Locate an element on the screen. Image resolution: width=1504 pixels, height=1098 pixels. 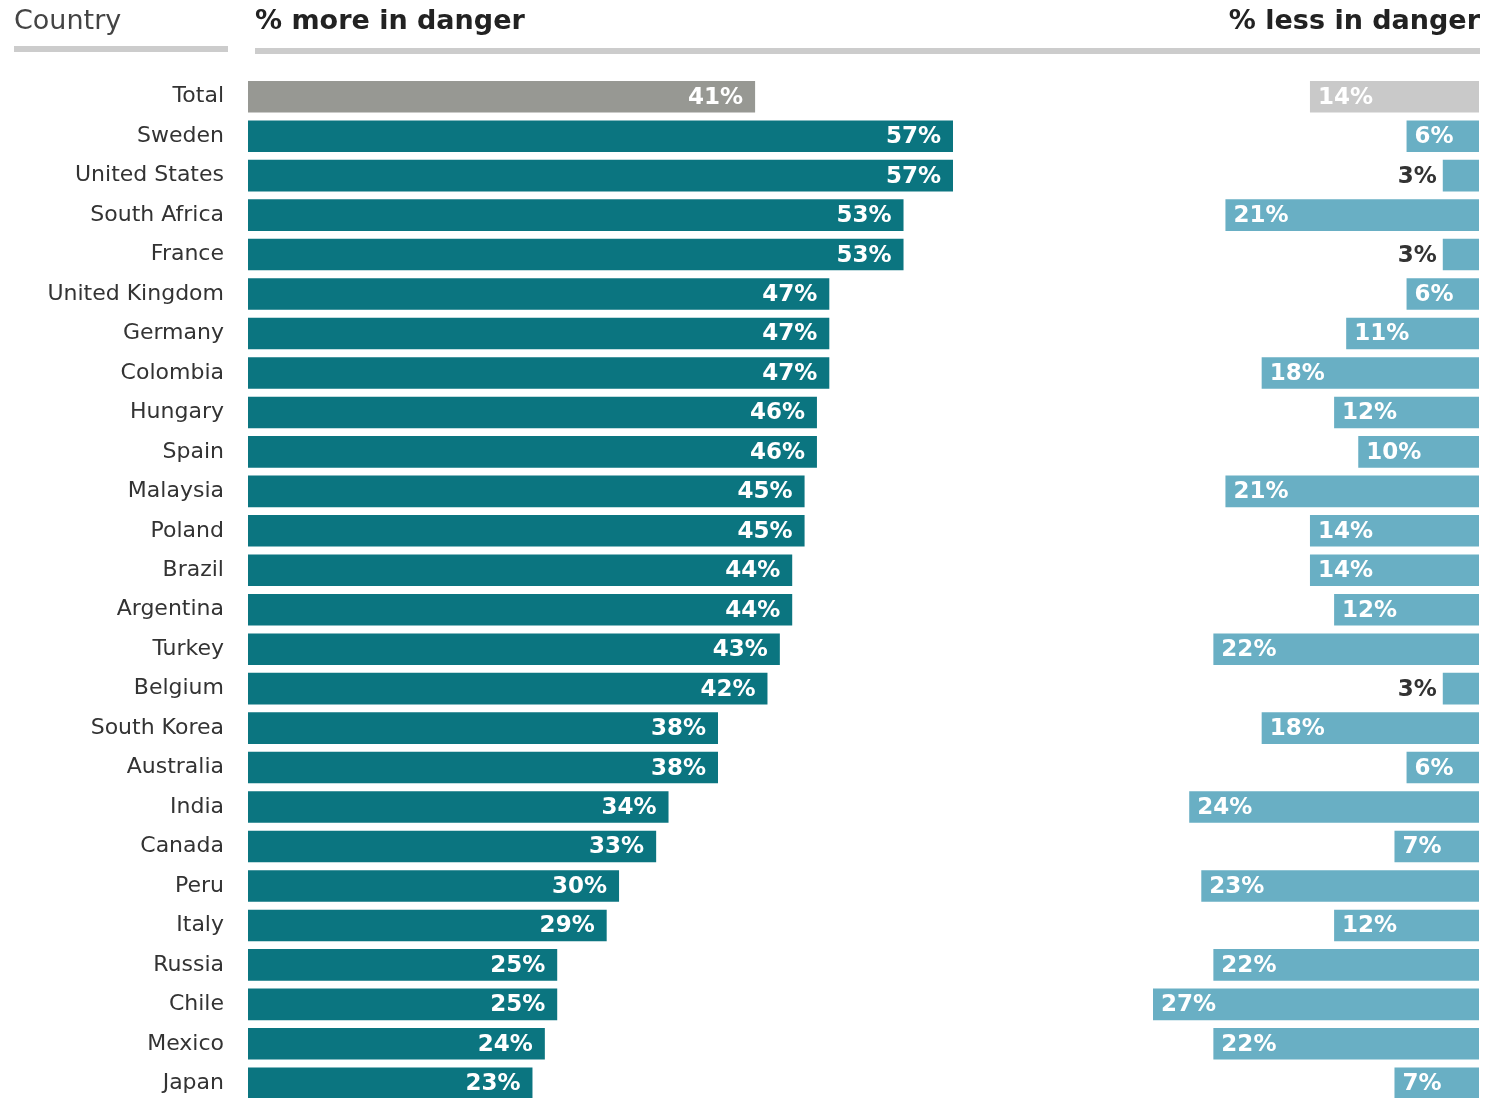
data-label: 24% is located at coordinates (1225, 806).